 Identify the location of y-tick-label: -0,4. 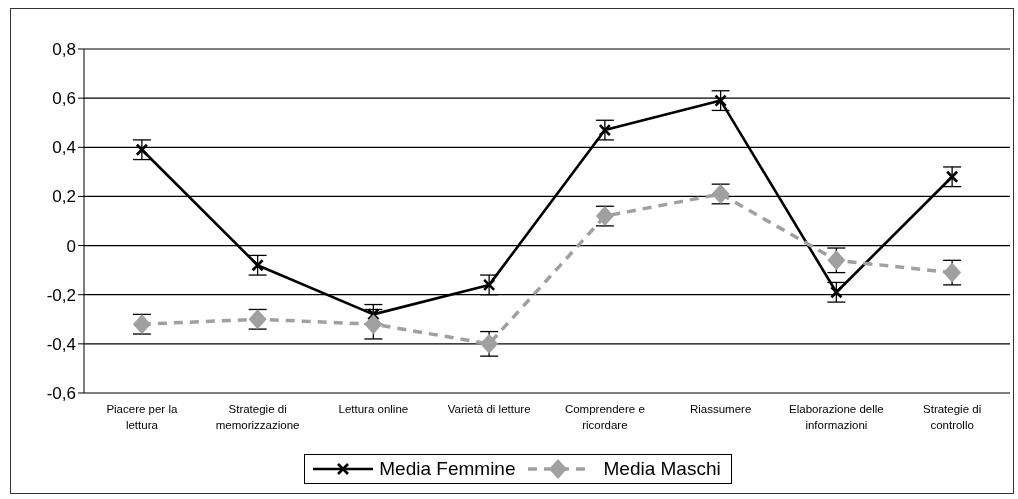
(61, 344).